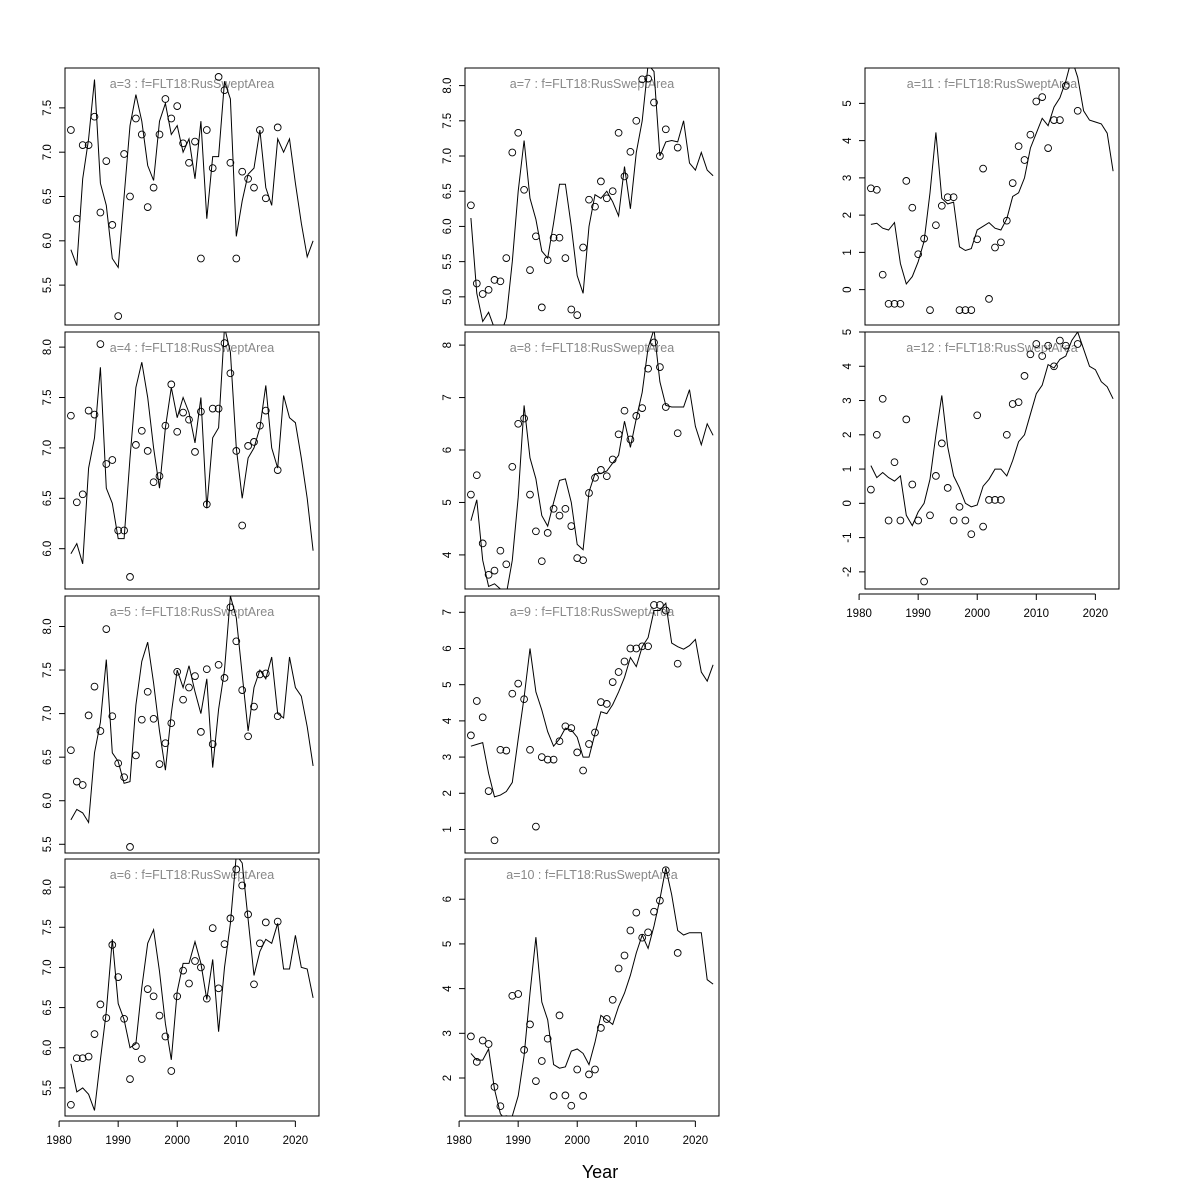  I want to click on panel-a11: a=11 : f=FLT18:RusSweptArea 0 1 2 3 4 5, so click(981, 196).